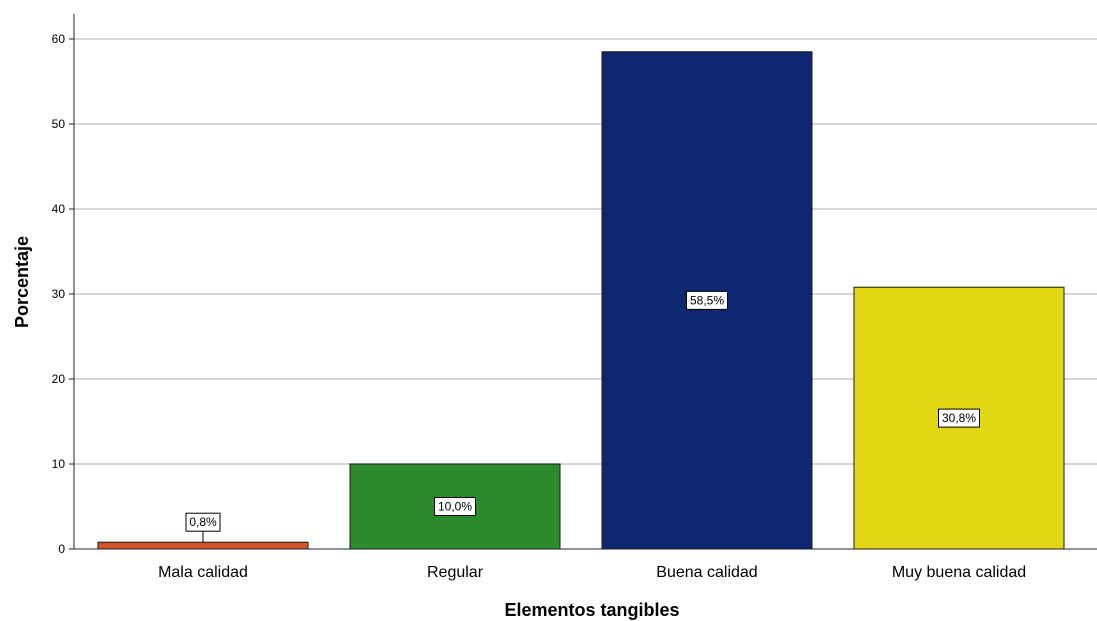 Image resolution: width=1097 pixels, height=621 pixels. I want to click on x-tick-label: Muy buena calidad, so click(959, 572).